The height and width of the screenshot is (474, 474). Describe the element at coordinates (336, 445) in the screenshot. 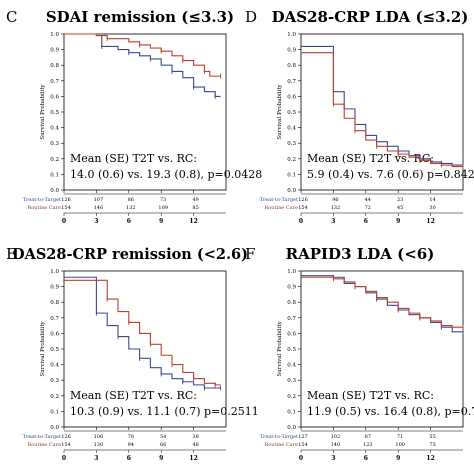

I see `risk-count: 140` at that location.